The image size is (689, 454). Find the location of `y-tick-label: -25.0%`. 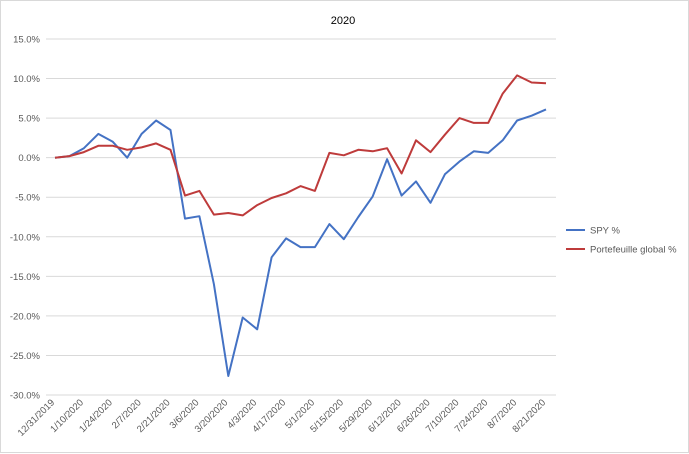

y-tick-label: -25.0% is located at coordinates (25, 356).